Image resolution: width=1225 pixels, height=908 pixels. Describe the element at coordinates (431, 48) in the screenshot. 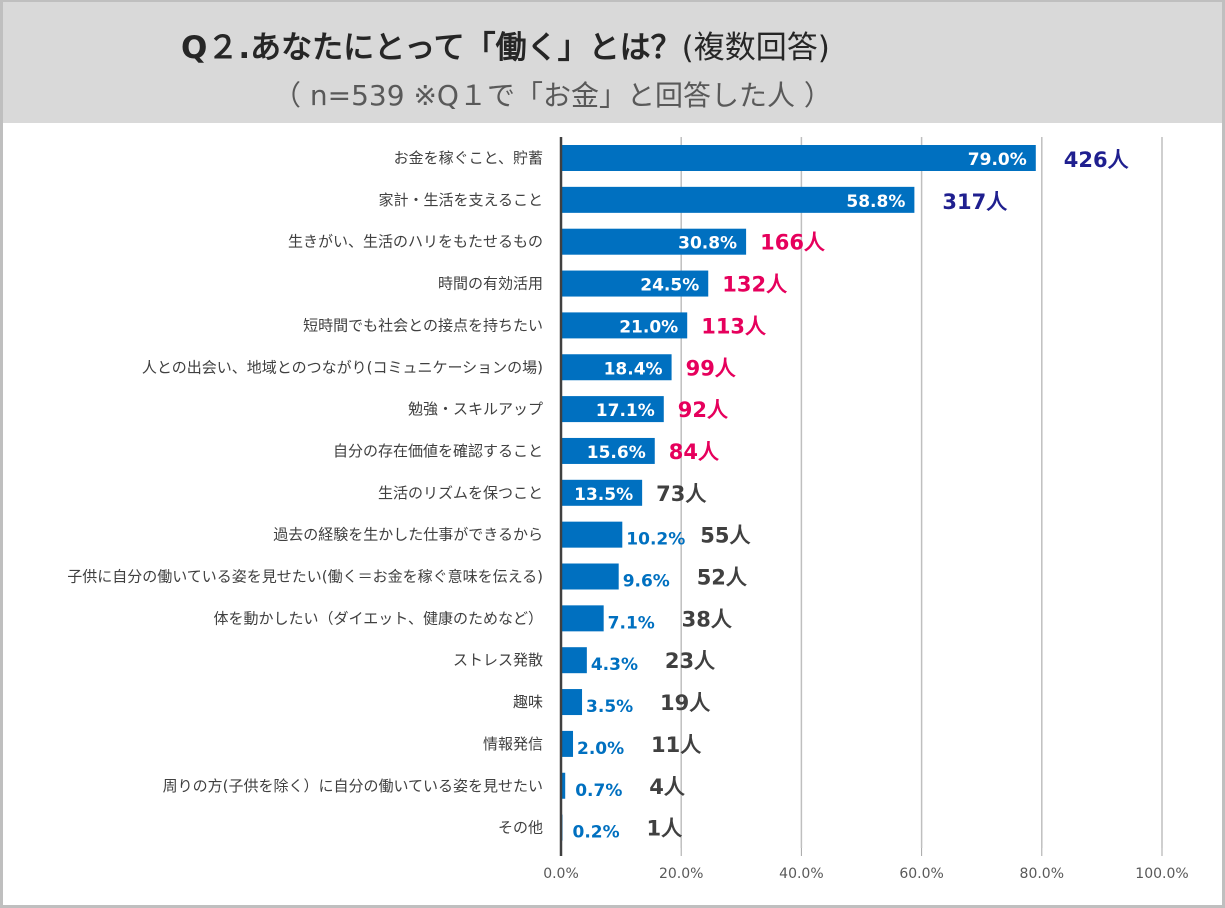

I see `title-main: Q２.あなたにとって「働く」とは？` at that location.